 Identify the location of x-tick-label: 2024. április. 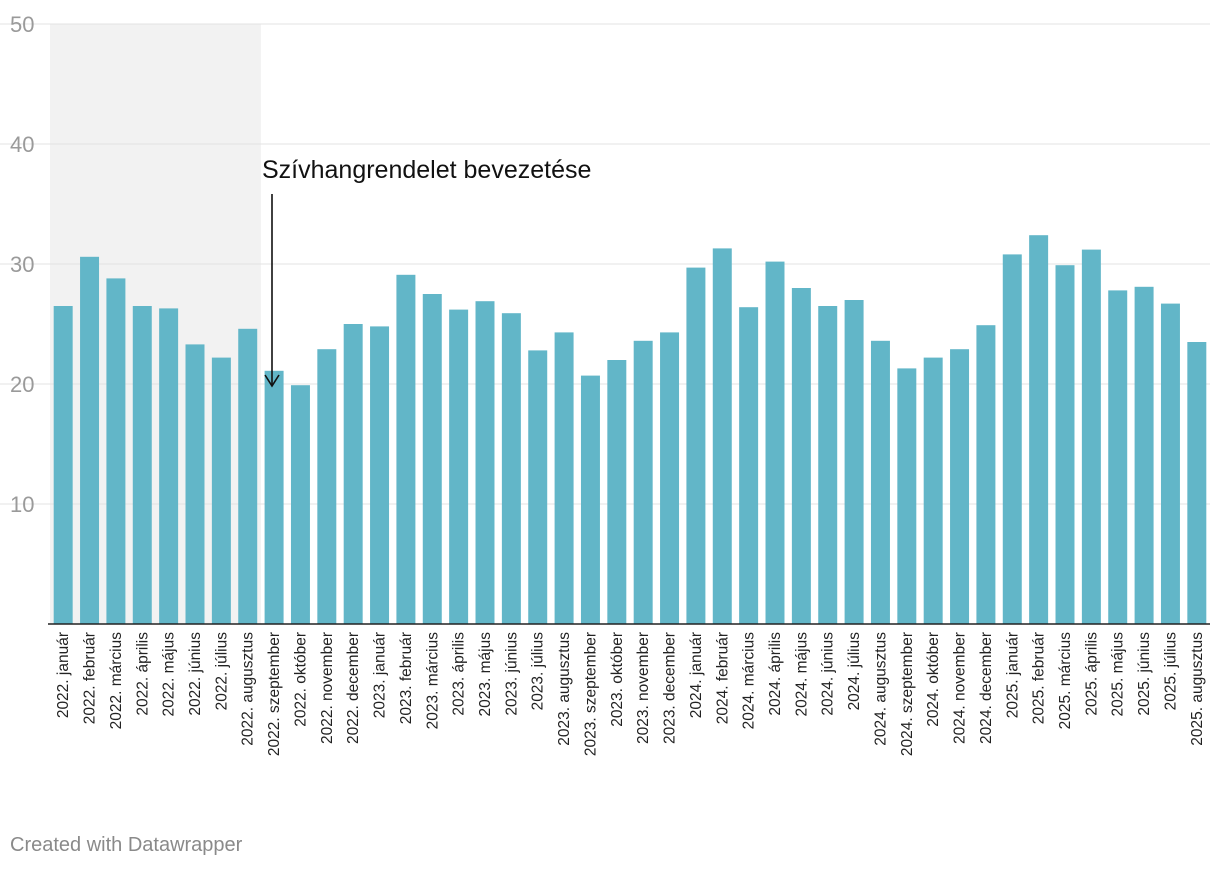
(775, 674).